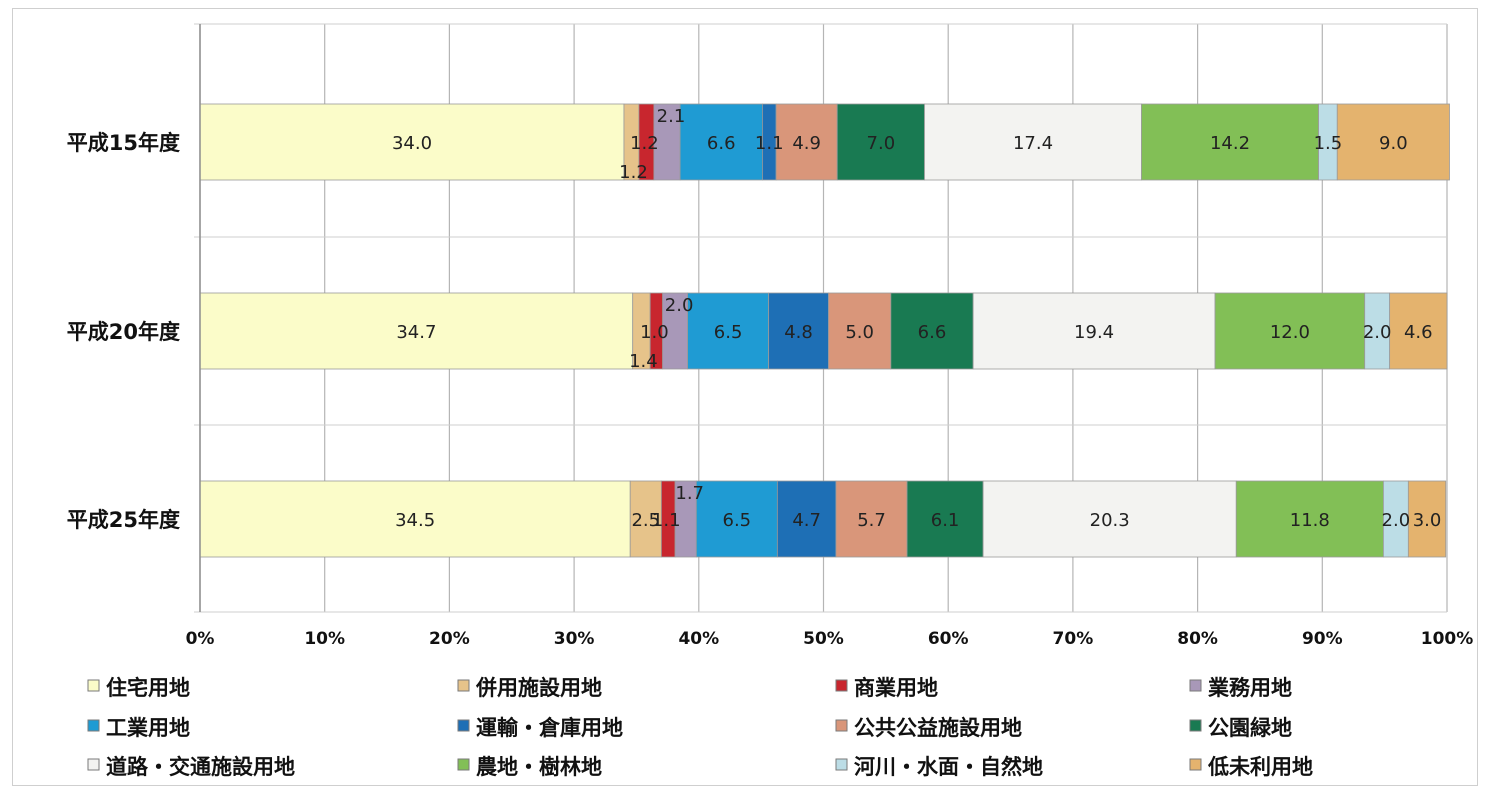  I want to click on category-label: 平成20年度, so click(123, 332).